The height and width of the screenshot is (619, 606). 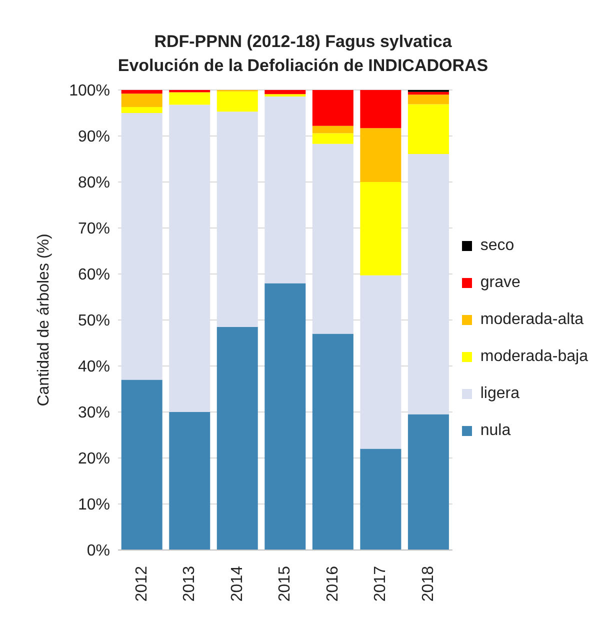 I want to click on legend-label: moderada-baja, so click(x=534, y=357).